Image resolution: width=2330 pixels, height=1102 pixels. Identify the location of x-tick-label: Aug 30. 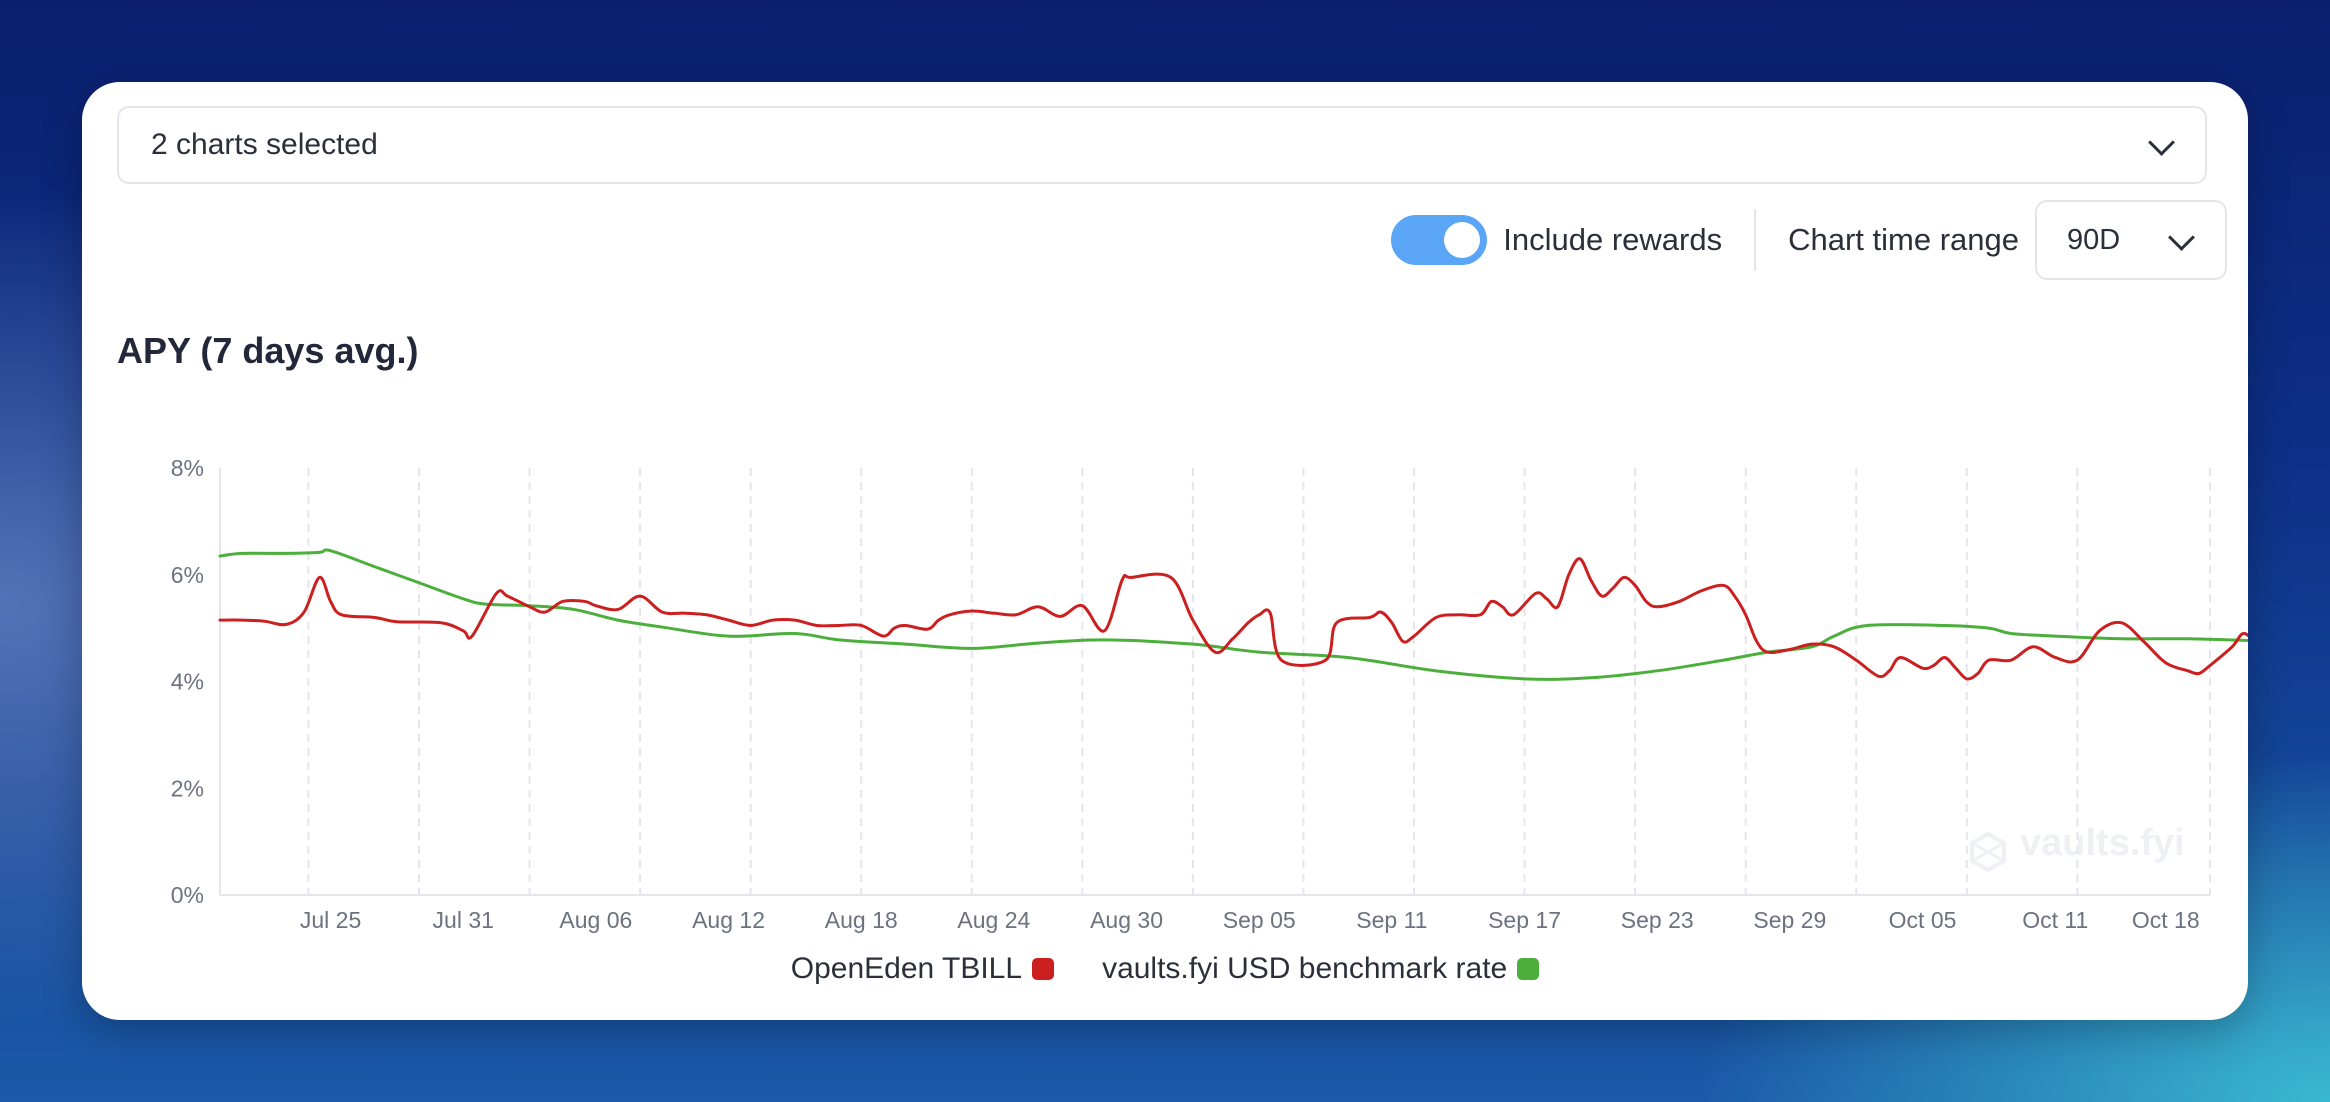
(1126, 920).